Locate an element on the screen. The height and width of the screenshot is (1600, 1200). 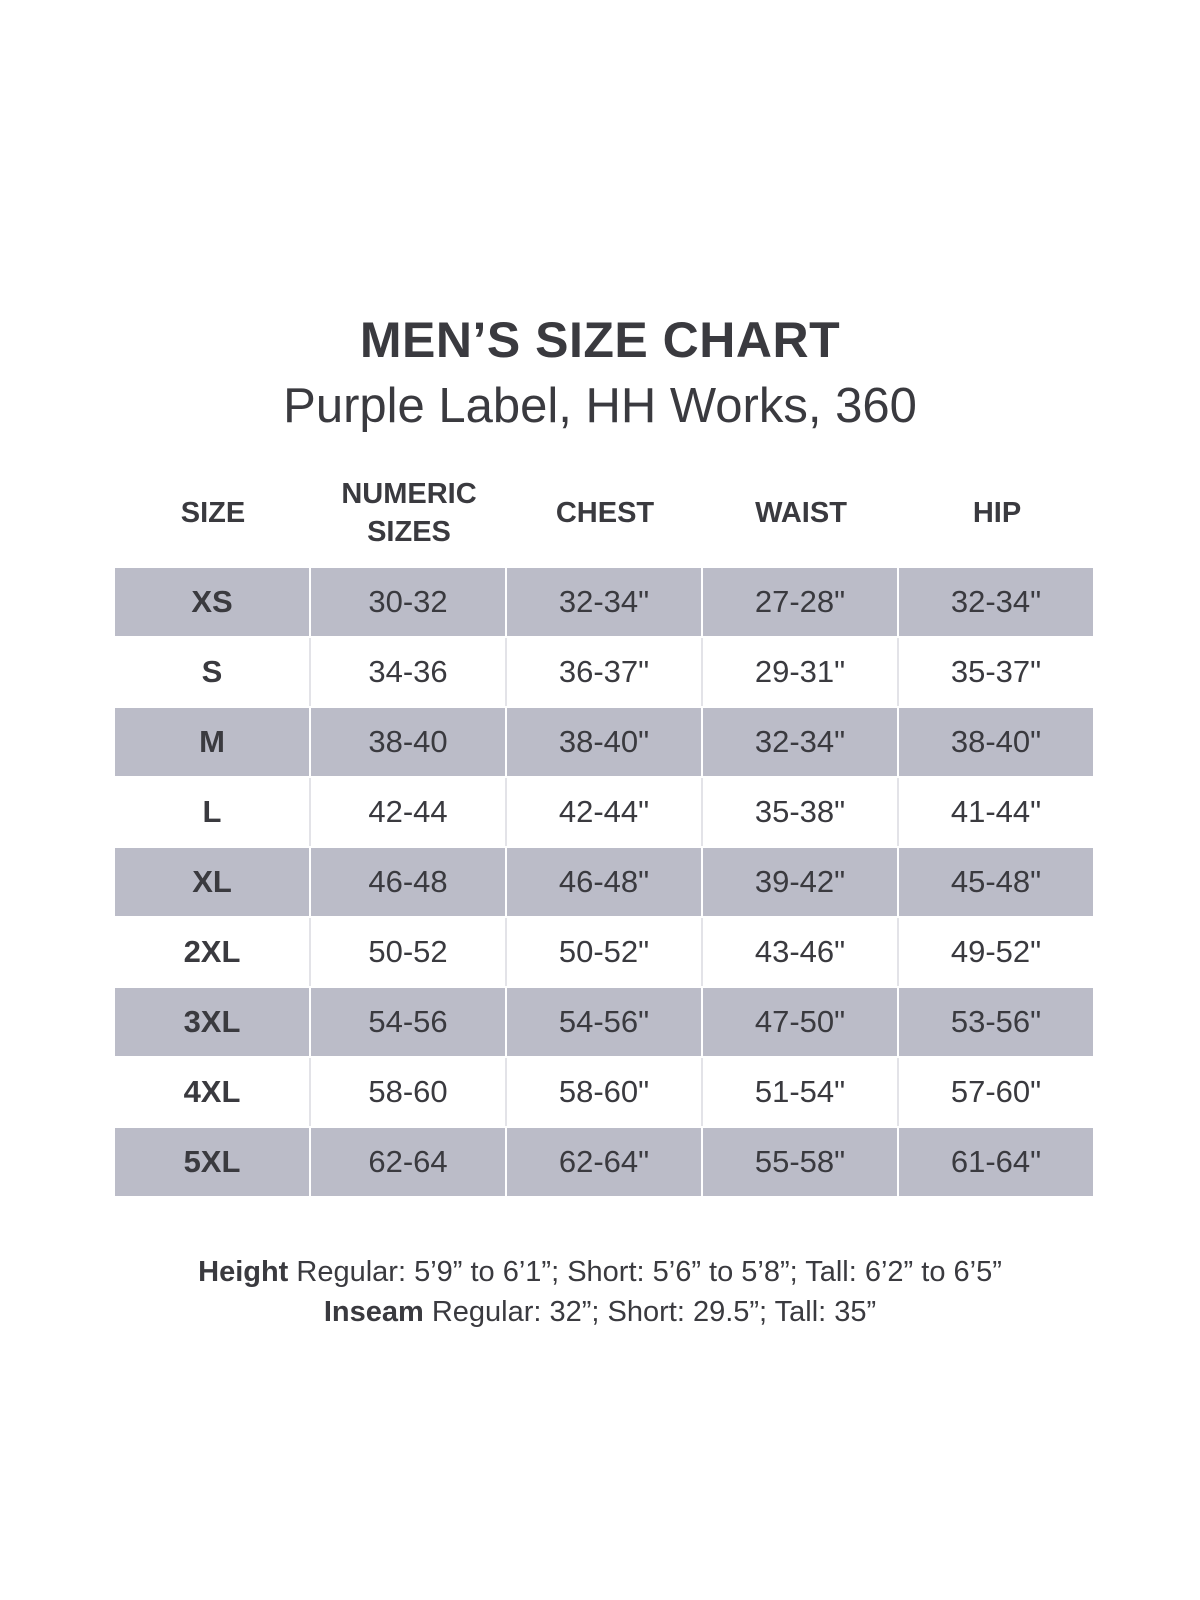
cell-hip: 61-64" is located at coordinates (996, 1162).